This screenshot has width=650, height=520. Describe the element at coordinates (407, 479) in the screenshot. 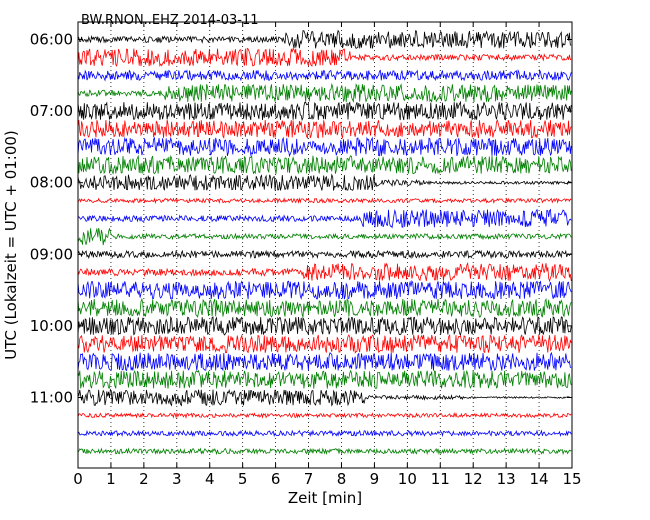

I see `x-tick-label: 10` at that location.